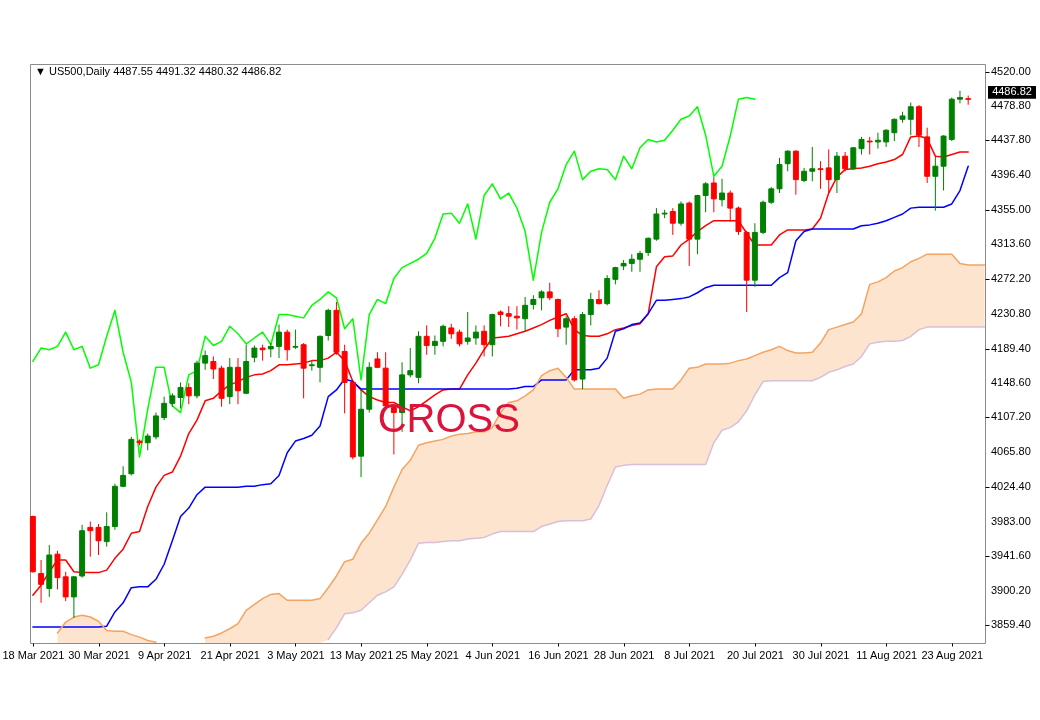 This screenshot has height=720, width=1040. I want to click on y-tick-label: 4396.40, so click(1011, 174).